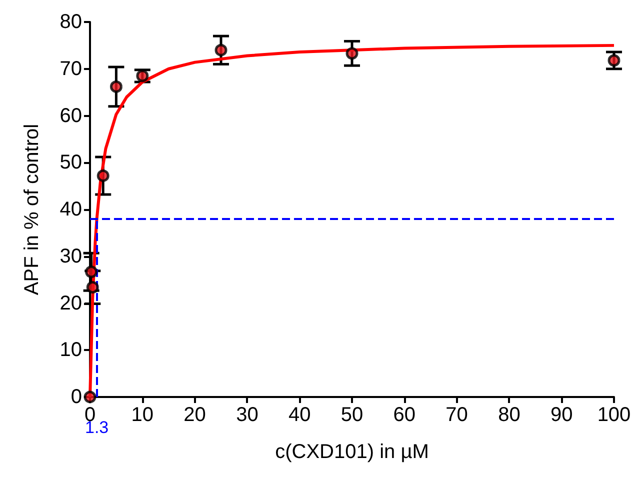  I want to click on x-tick-label: 90, so click(561, 415).